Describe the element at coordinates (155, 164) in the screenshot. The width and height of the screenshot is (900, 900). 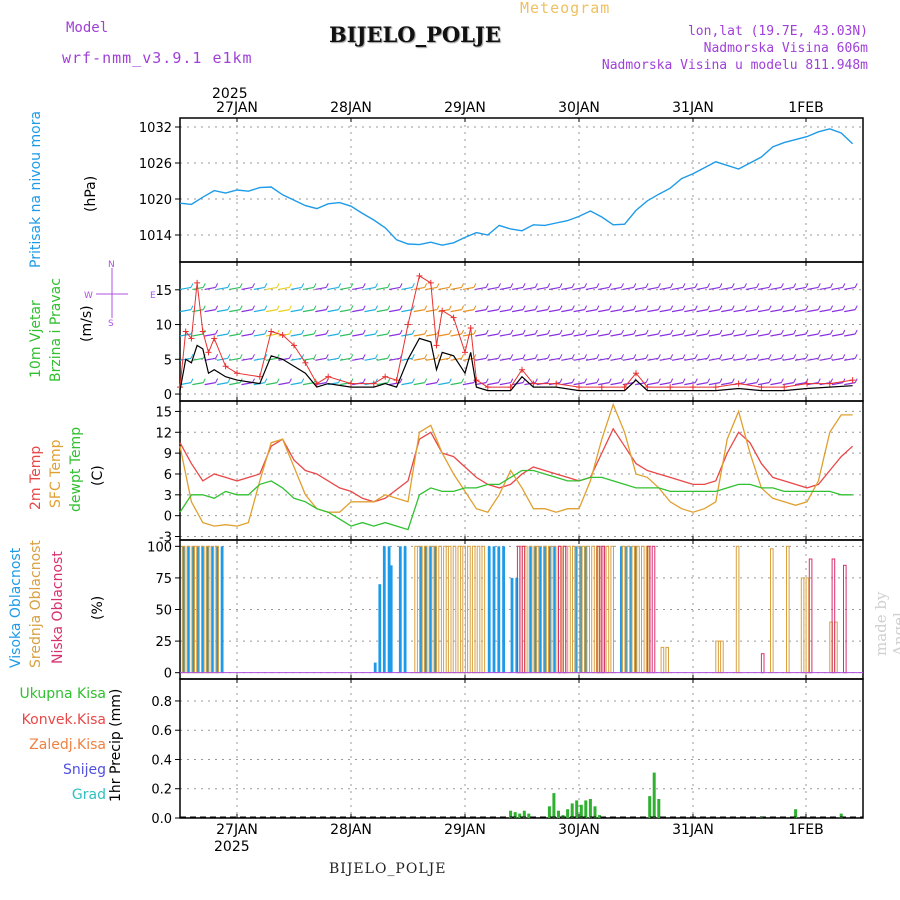
I see `ytick-label: 1026` at that location.